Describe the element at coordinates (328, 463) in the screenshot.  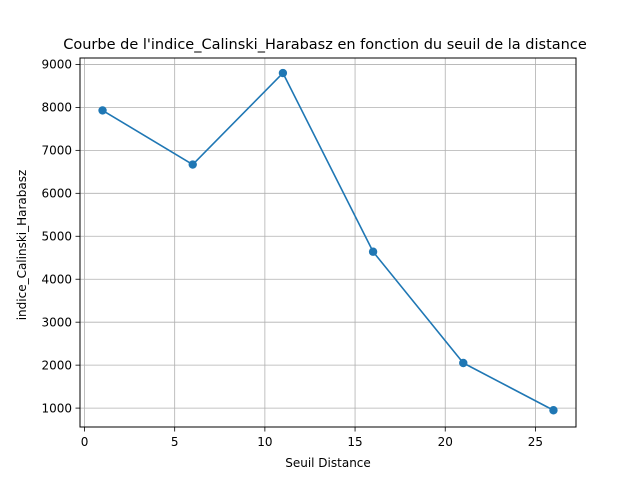
I see `x-axis-label: Seuil Distance` at that location.